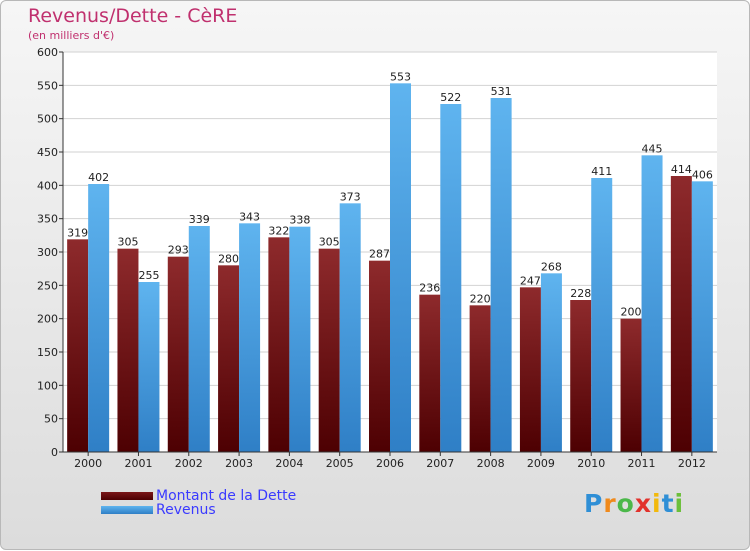  Describe the element at coordinates (249, 216) in the screenshot. I see `data-label-revenue: 343` at that location.